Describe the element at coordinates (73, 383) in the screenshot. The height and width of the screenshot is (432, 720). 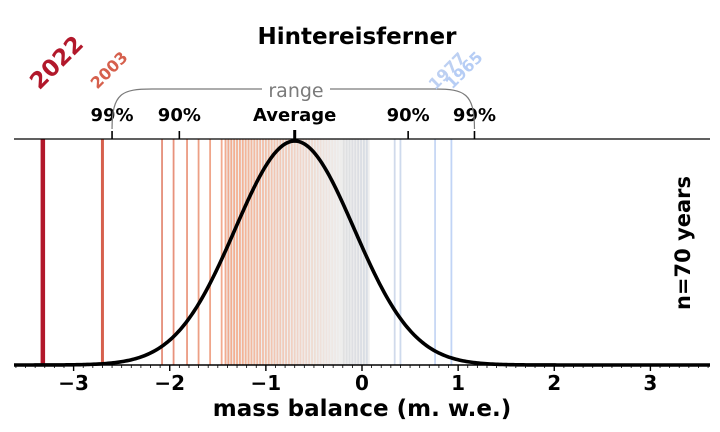
I see `x-tick-label: −3` at that location.